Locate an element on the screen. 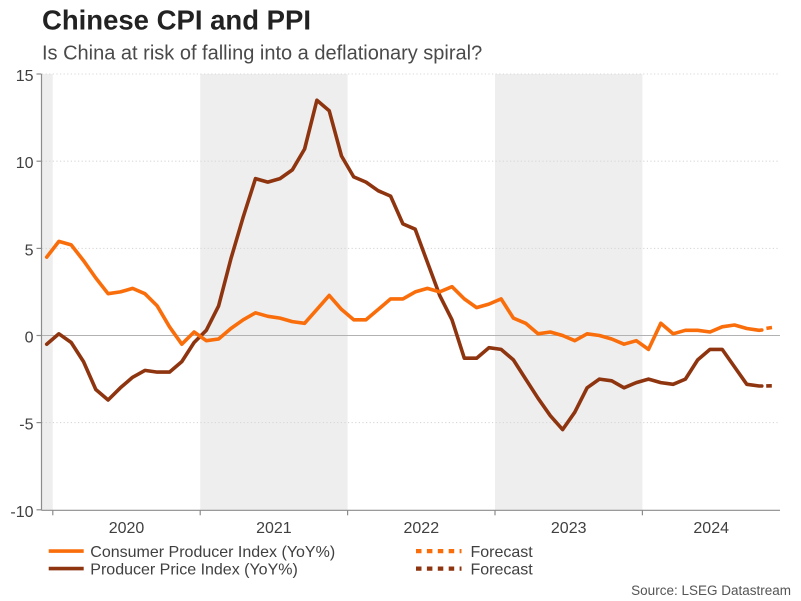  svg-text: Producer Price Index (YoY%) is located at coordinates (194, 570).